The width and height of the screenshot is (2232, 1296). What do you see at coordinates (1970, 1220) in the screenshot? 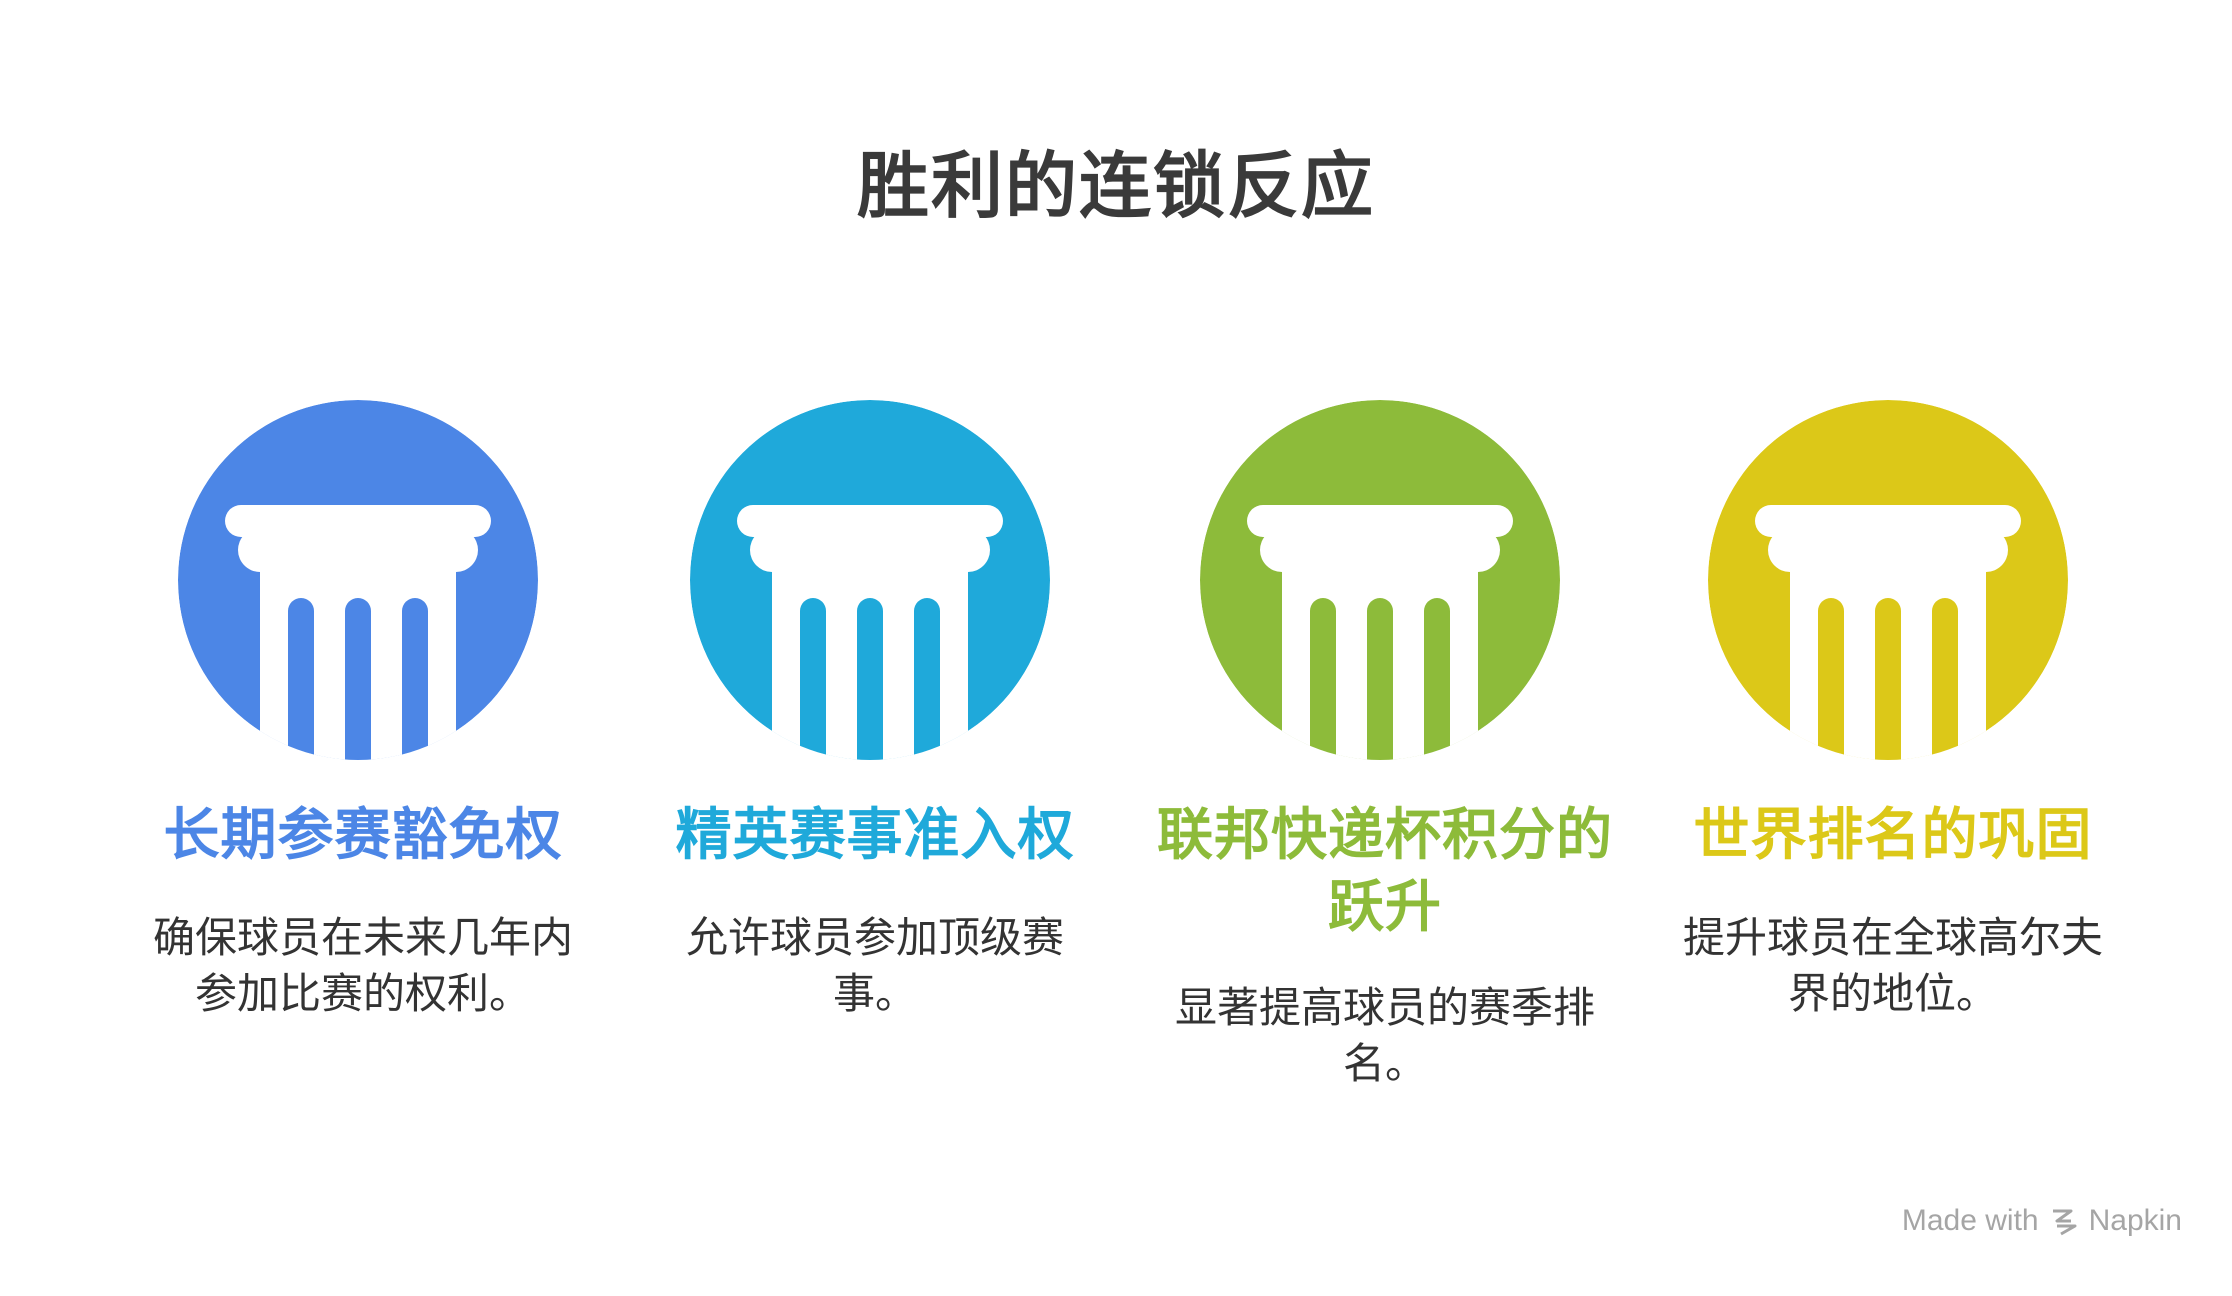
I see `made-with-label: Made with` at bounding box center [1970, 1220].